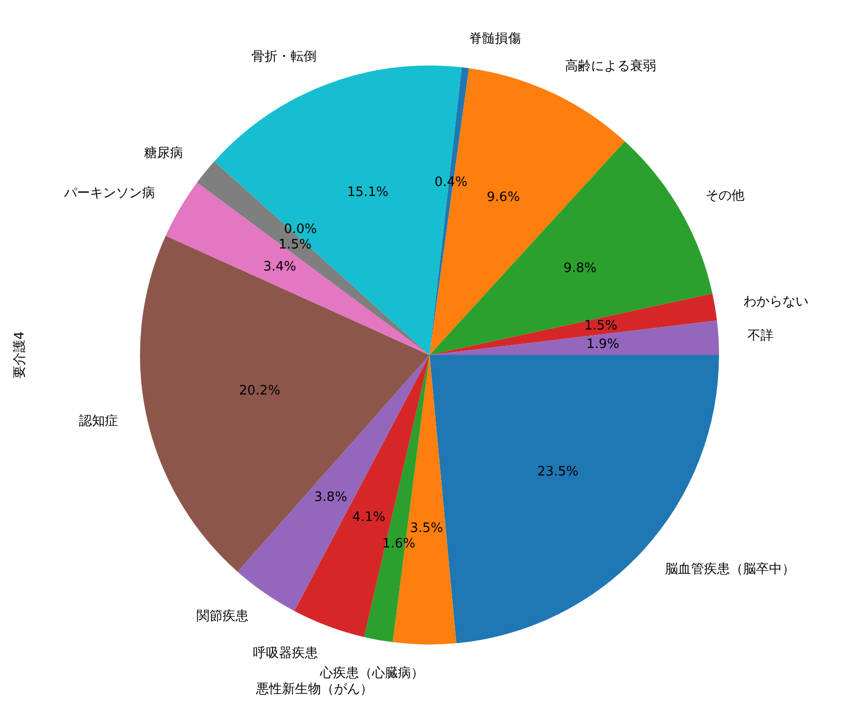 The height and width of the screenshot is (710, 859). Describe the element at coordinates (163, 153) in the screenshot. I see `slice-label: 糖尿病` at that location.